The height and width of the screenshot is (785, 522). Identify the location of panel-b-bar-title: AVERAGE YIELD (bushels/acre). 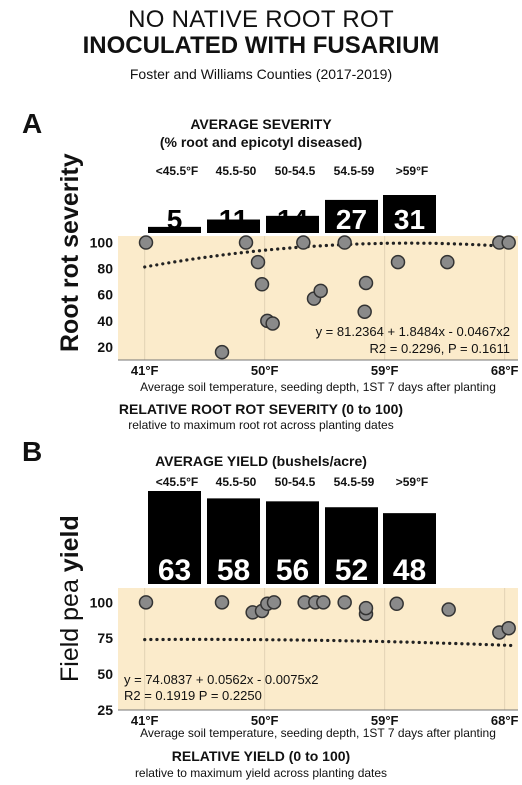
(261, 461).